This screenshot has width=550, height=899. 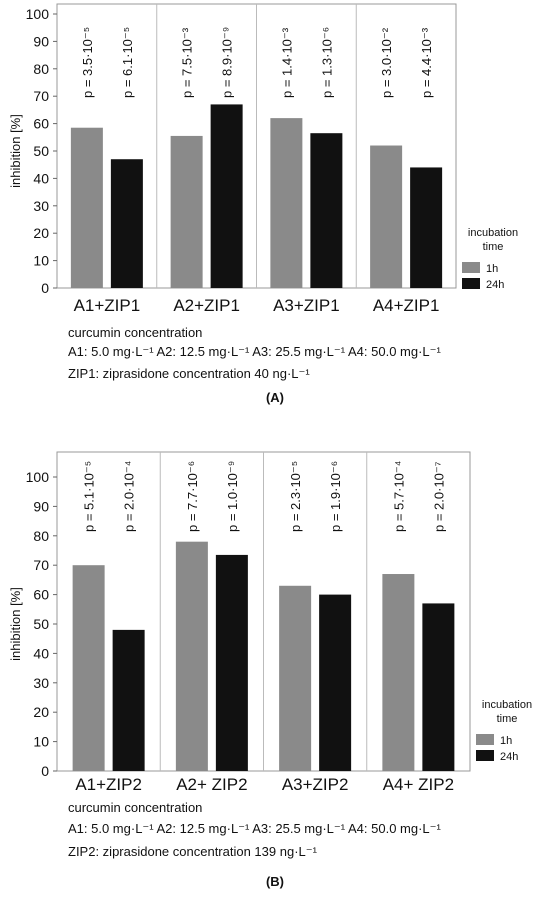 What do you see at coordinates (426, 62) in the screenshot?
I see `p-value: p = 4.4·10⁻³` at bounding box center [426, 62].